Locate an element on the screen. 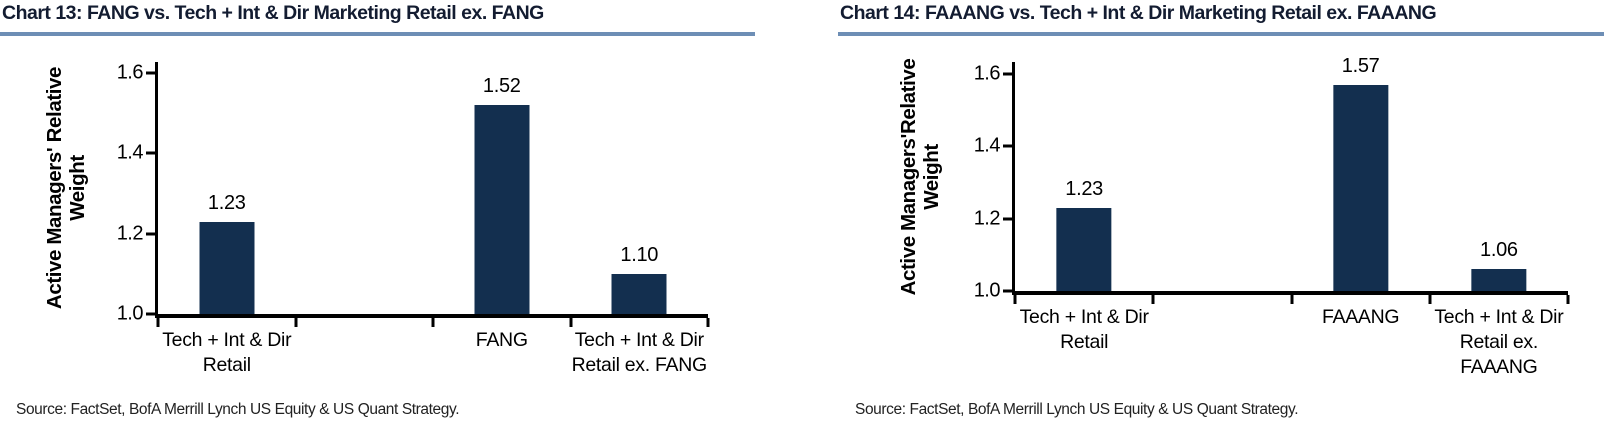 Image resolution: width=1622 pixels, height=442 pixels. y-axis-title-text: Active Managers'Relative Weight is located at coordinates (920, 176).